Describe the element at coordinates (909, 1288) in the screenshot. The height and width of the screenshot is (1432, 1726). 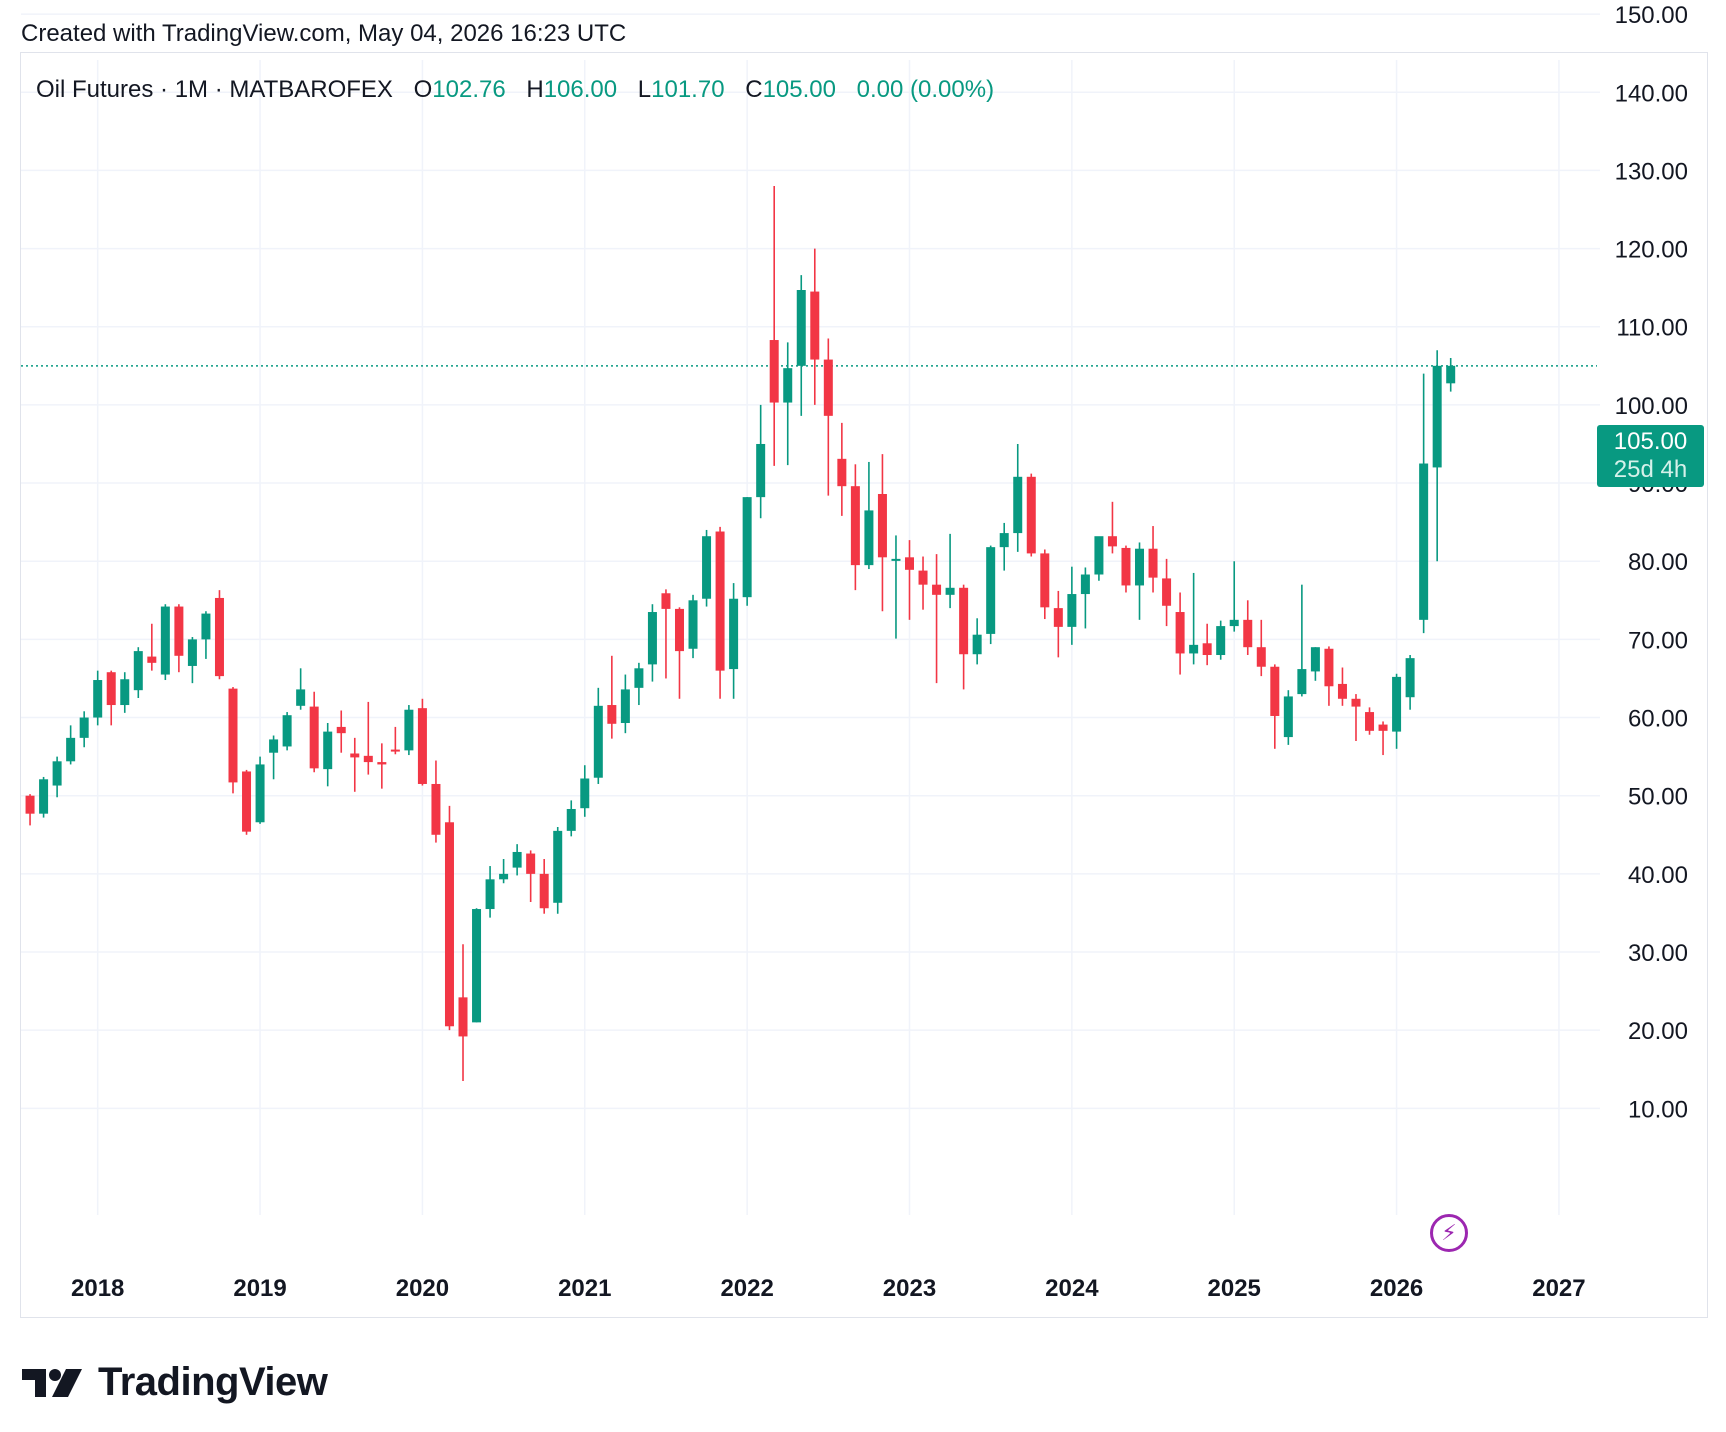
I see `year-tick-label: 2023` at that location.